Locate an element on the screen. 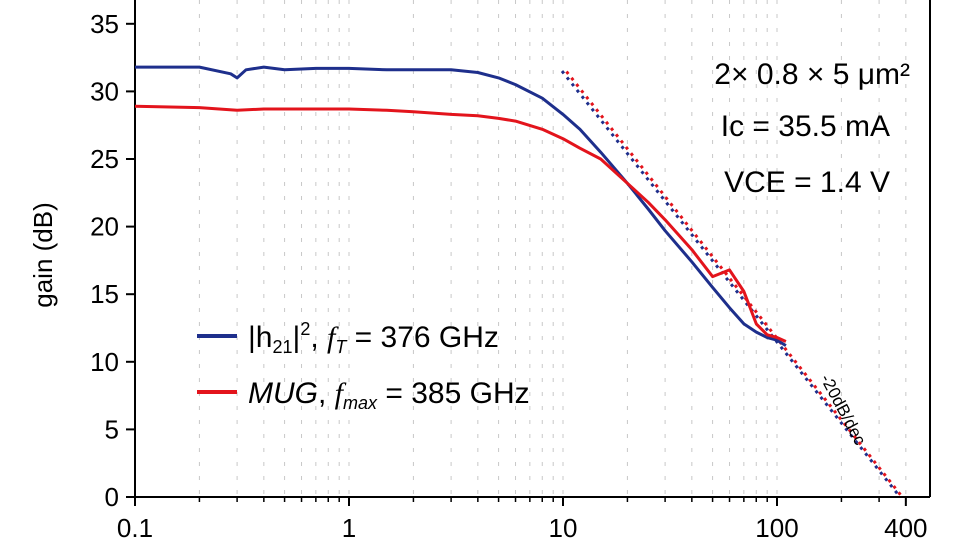  legend-h21-sub: 21 is located at coordinates (282, 347).